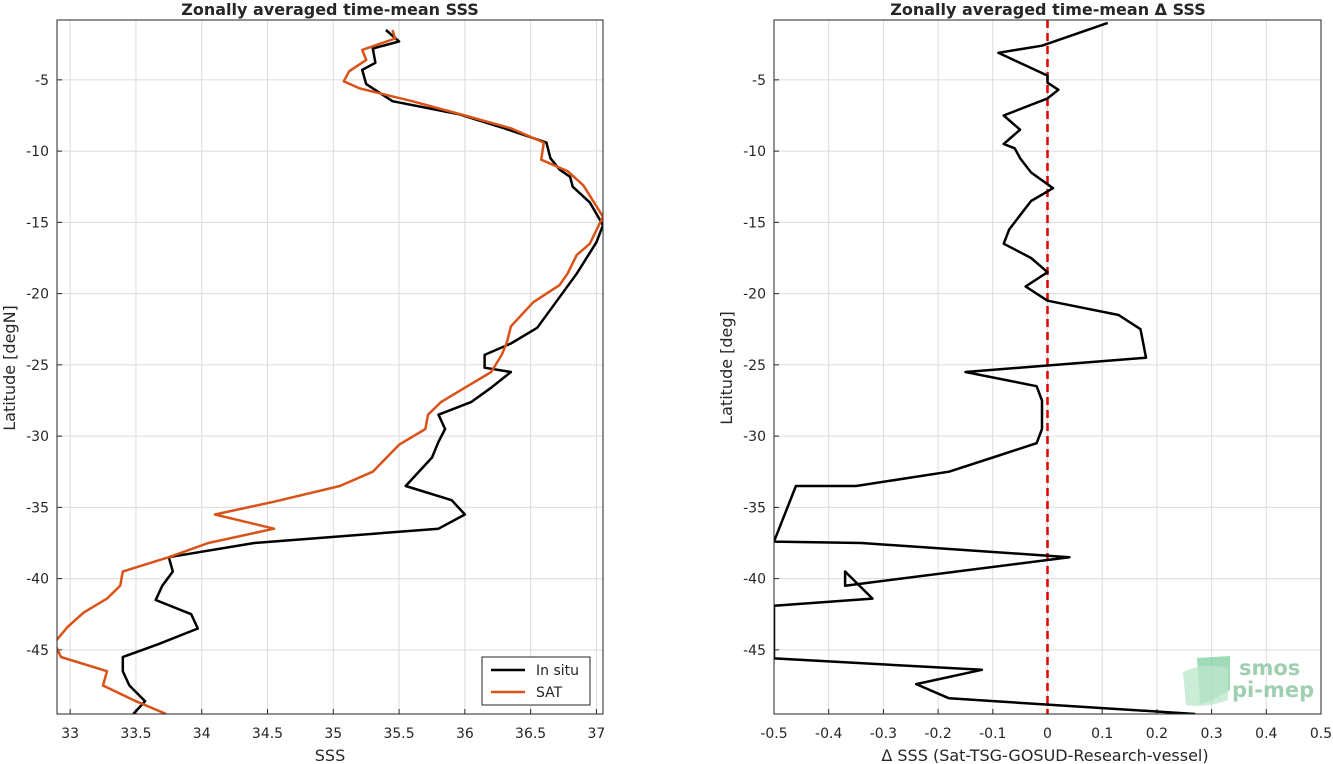 This screenshot has width=1333, height=764. What do you see at coordinates (597, 734) in the screenshot?
I see `sss-x-tick-label: 37` at bounding box center [597, 734].